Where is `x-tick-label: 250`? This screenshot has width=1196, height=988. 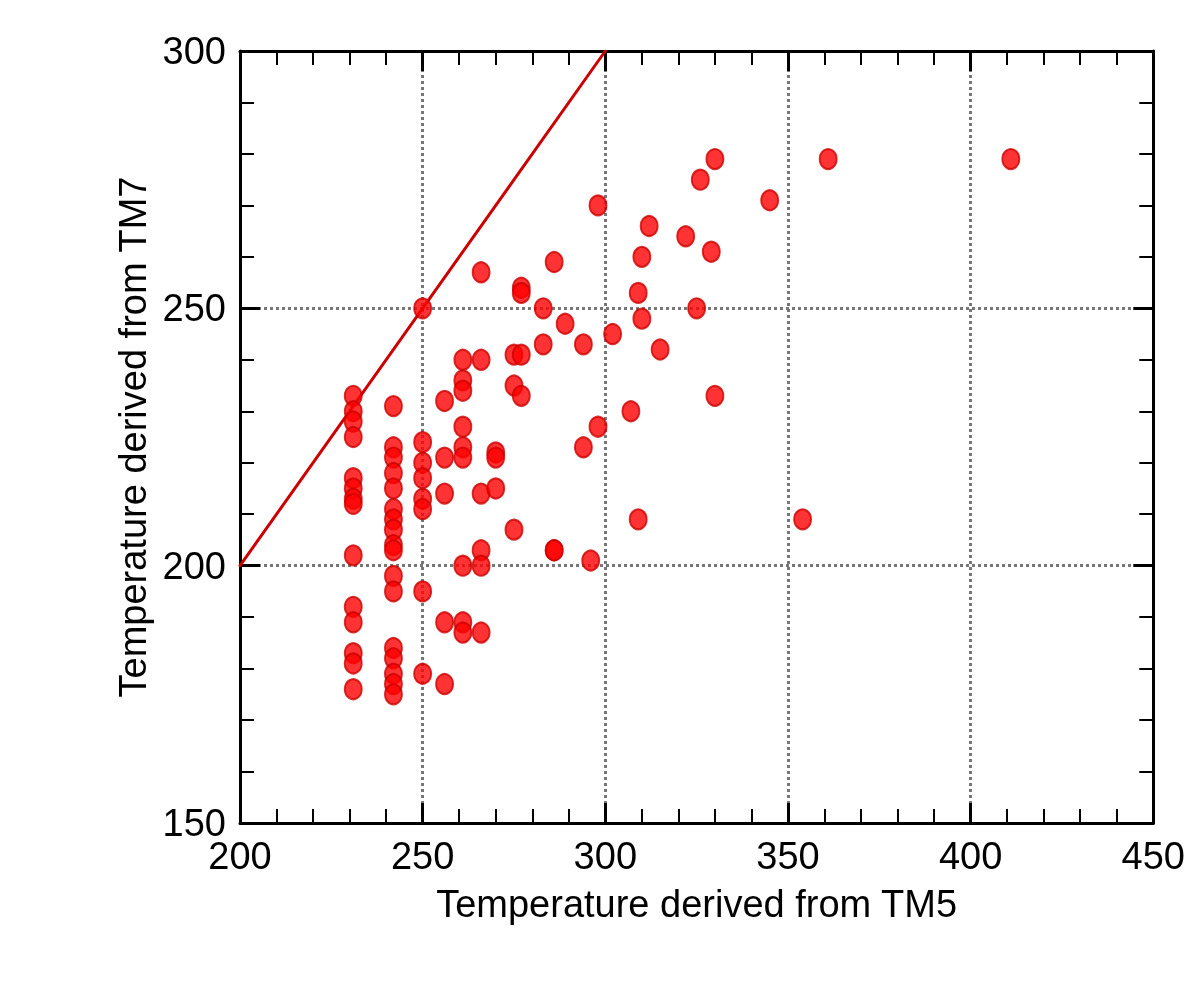 x-tick-label: 250 is located at coordinates (422, 856).